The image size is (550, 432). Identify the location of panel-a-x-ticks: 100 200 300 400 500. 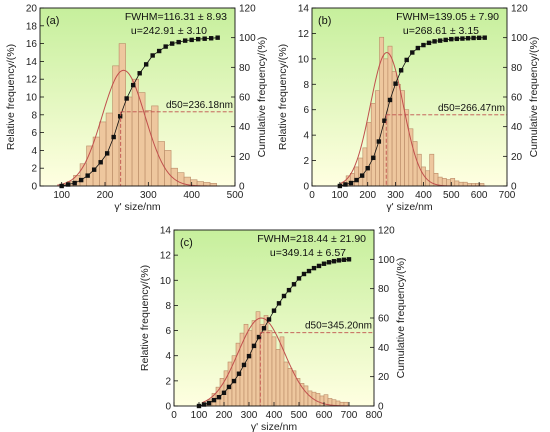
(148, 191).